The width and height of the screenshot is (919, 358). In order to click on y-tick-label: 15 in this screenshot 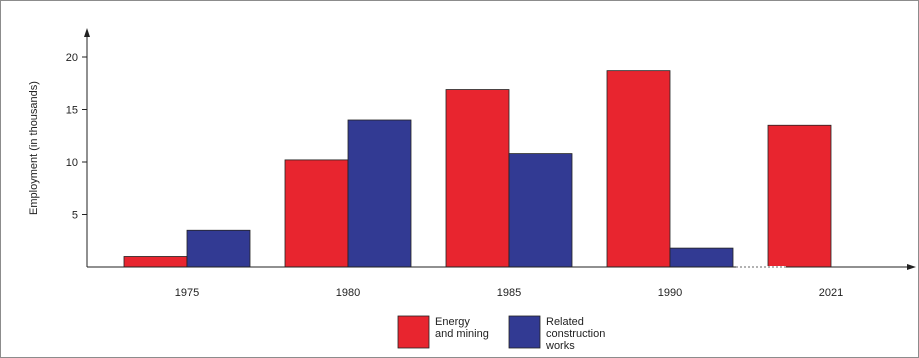, I will do `click(72, 111)`.